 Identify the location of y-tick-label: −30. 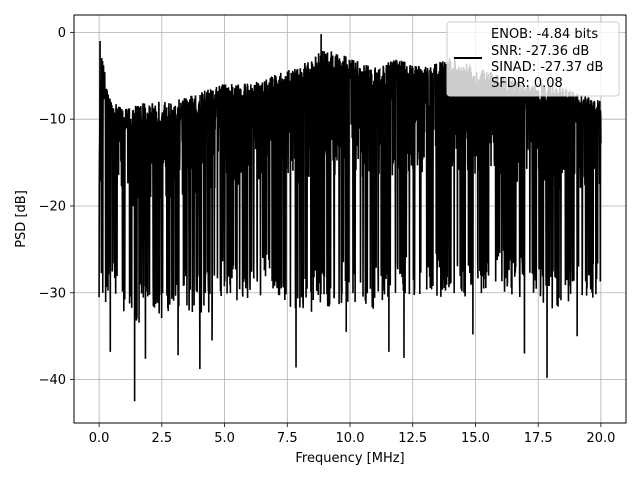
(52, 293).